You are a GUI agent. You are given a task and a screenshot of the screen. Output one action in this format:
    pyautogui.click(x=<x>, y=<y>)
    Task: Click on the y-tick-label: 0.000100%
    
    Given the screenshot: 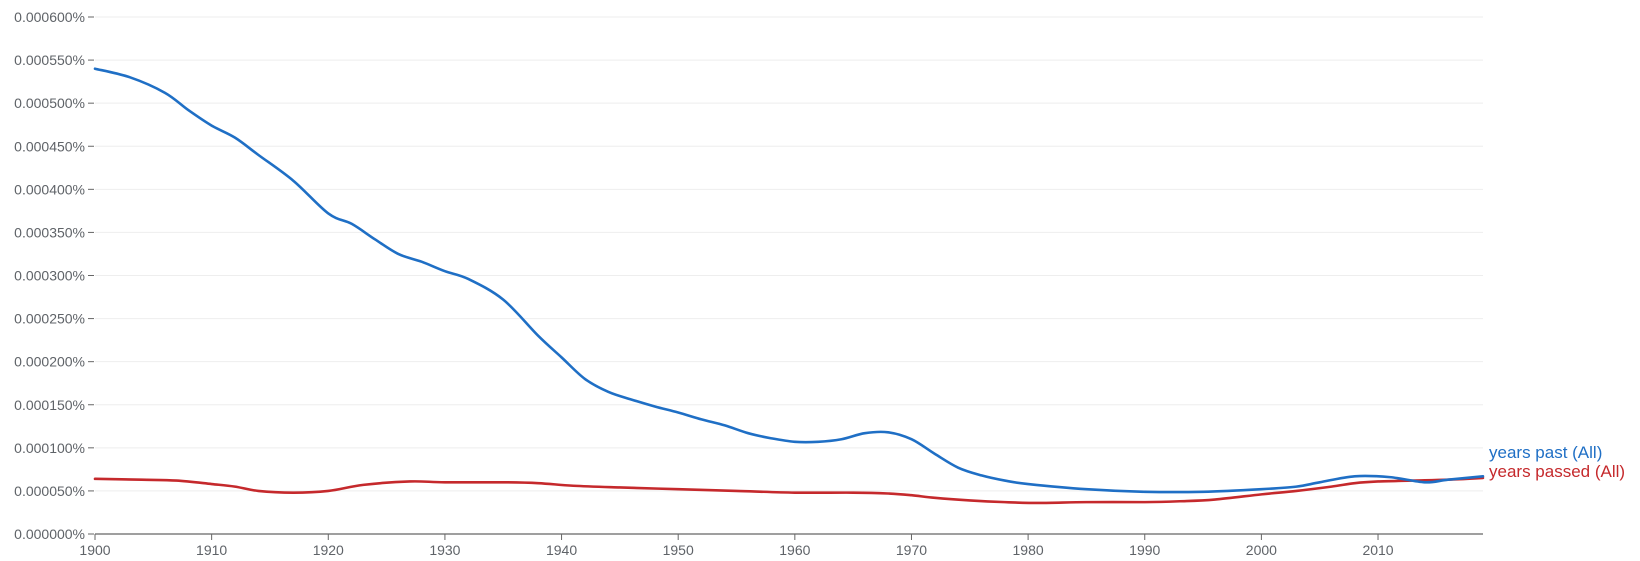 What is the action you would take?
    pyautogui.click(x=49, y=448)
    